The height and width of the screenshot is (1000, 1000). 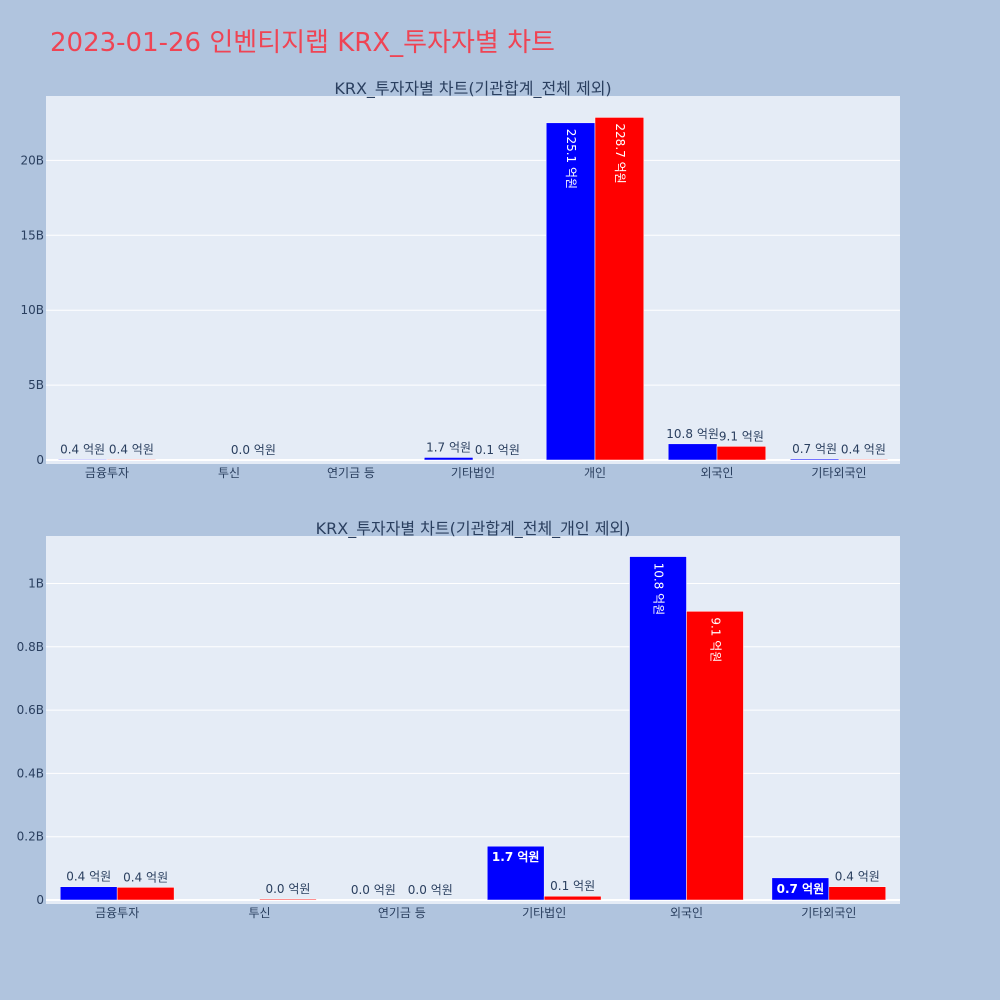 I want to click on y-tick-label: 0.6B, so click(x=30, y=710).